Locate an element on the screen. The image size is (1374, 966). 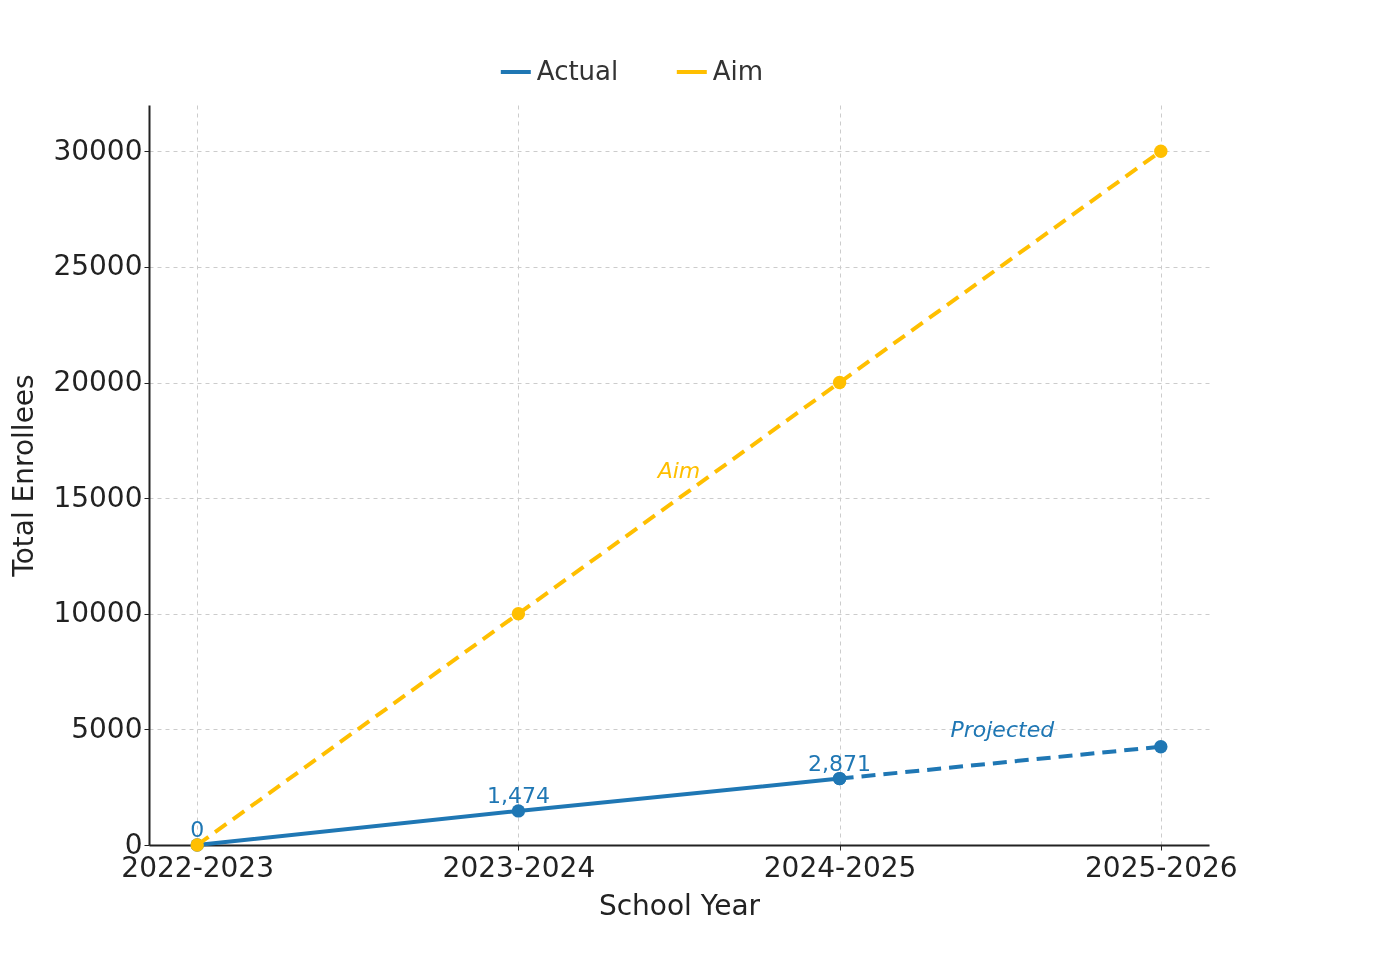
x-tick-label: 2023-2024 is located at coordinates (519, 867).